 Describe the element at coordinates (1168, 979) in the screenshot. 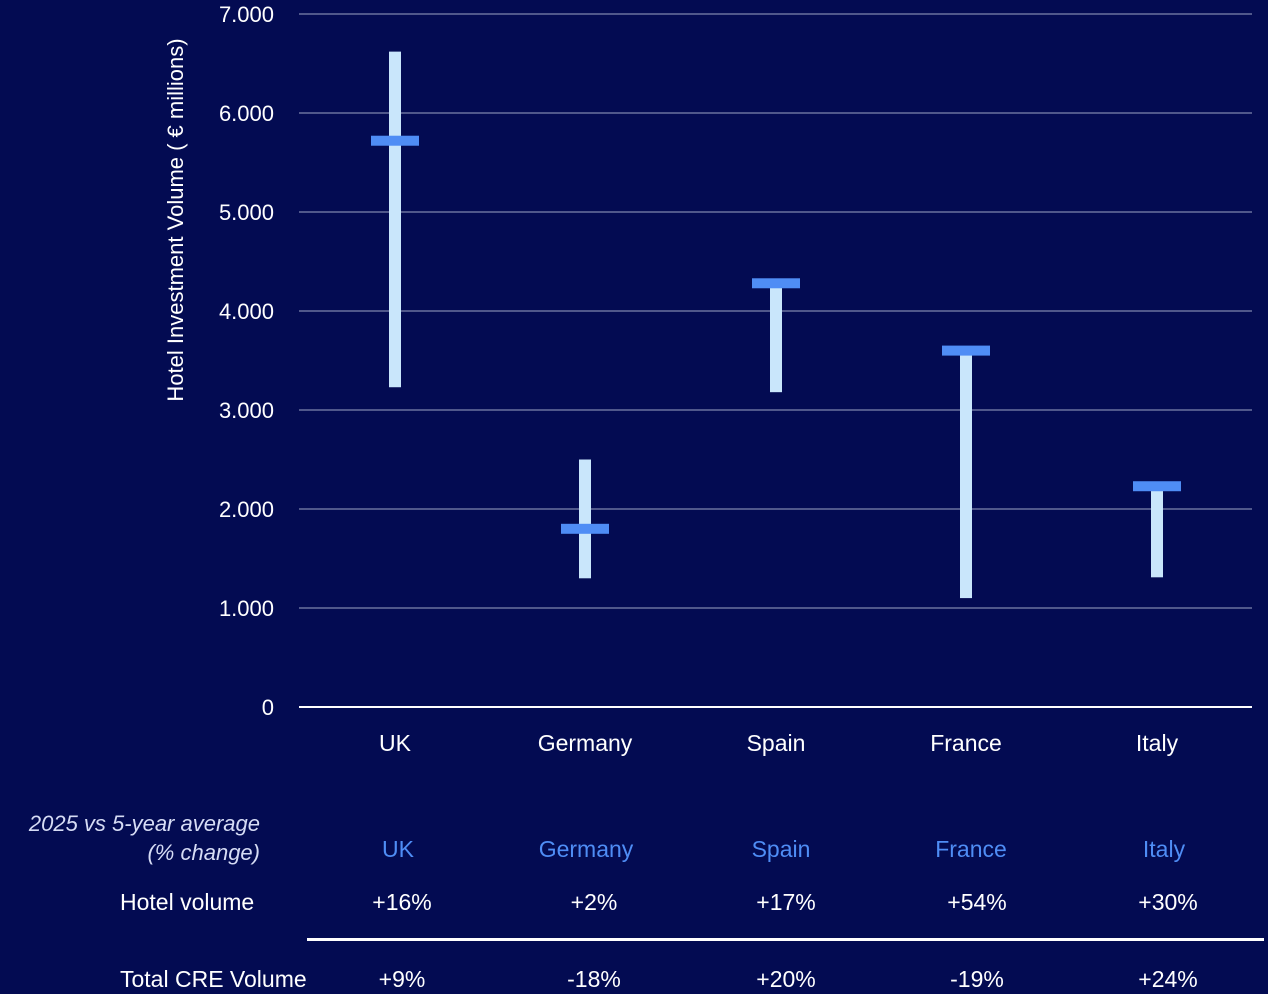

I see `total-cre-volume-italy: +24%` at that location.